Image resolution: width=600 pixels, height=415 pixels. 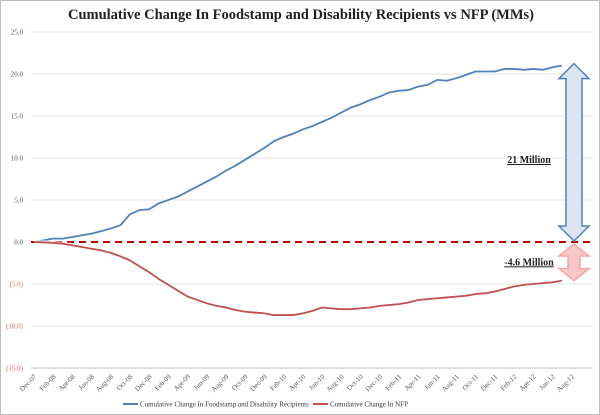 What do you see at coordinates (220, 382) in the screenshot?
I see `x-tick-label: Aug-09` at bounding box center [220, 382].